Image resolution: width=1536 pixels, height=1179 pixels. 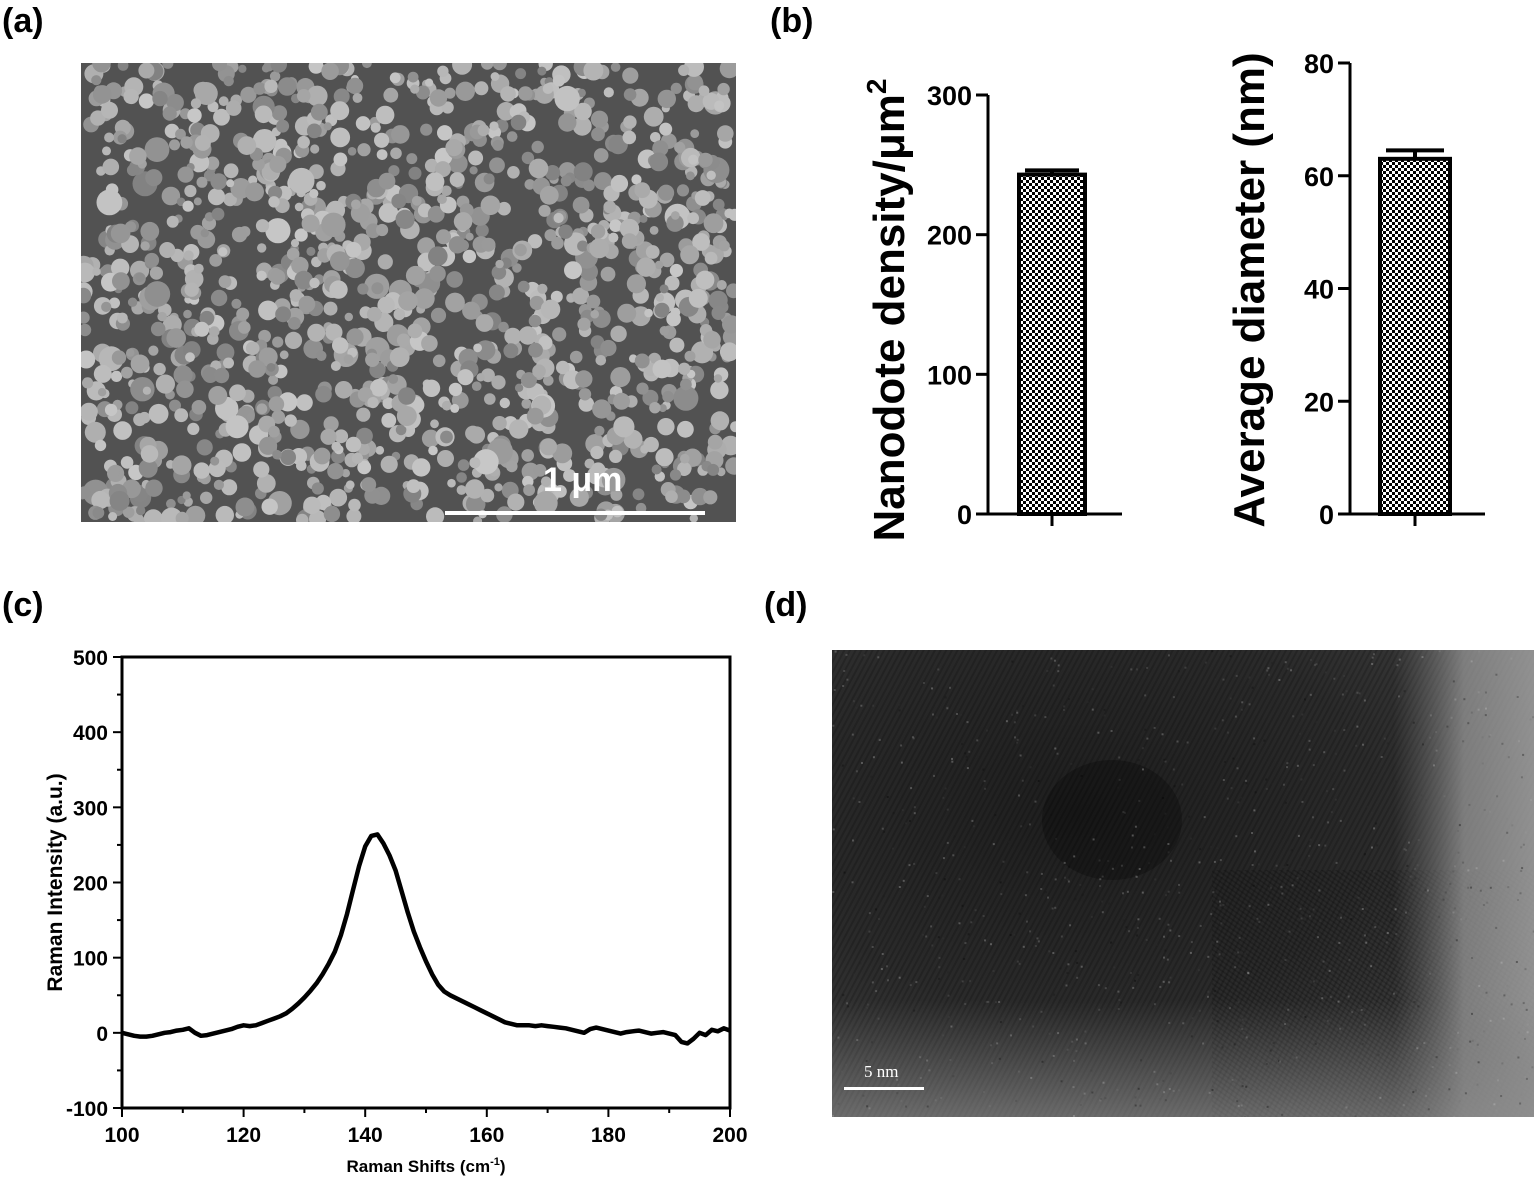 What do you see at coordinates (949, 375) in the screenshot?
I see `y-tick-label: 100` at bounding box center [949, 375].